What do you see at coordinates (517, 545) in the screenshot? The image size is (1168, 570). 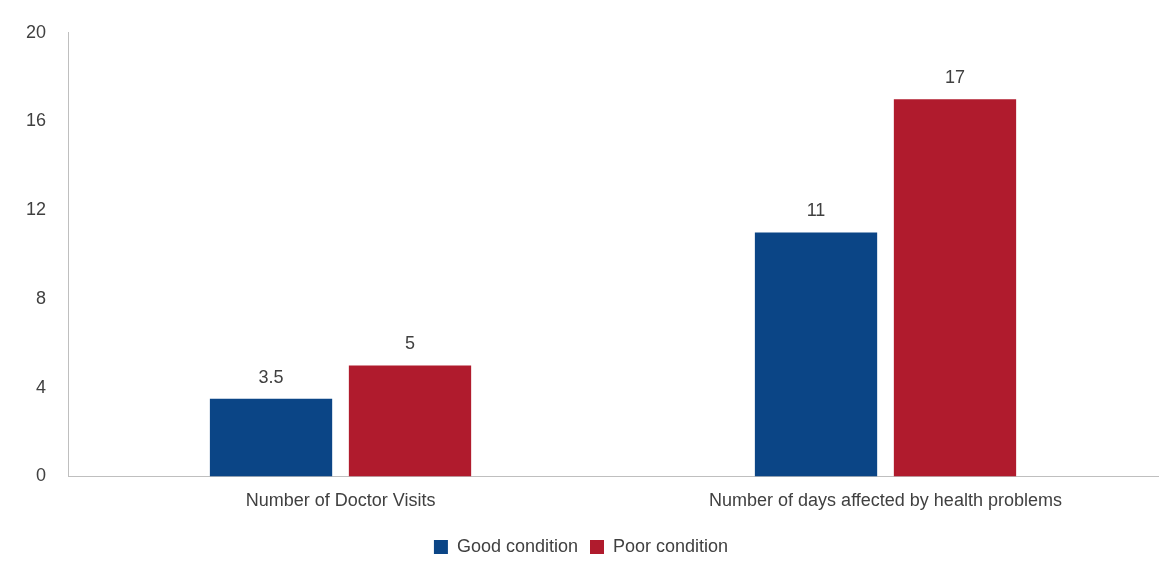 I see `legend-label: Good condition` at bounding box center [517, 545].